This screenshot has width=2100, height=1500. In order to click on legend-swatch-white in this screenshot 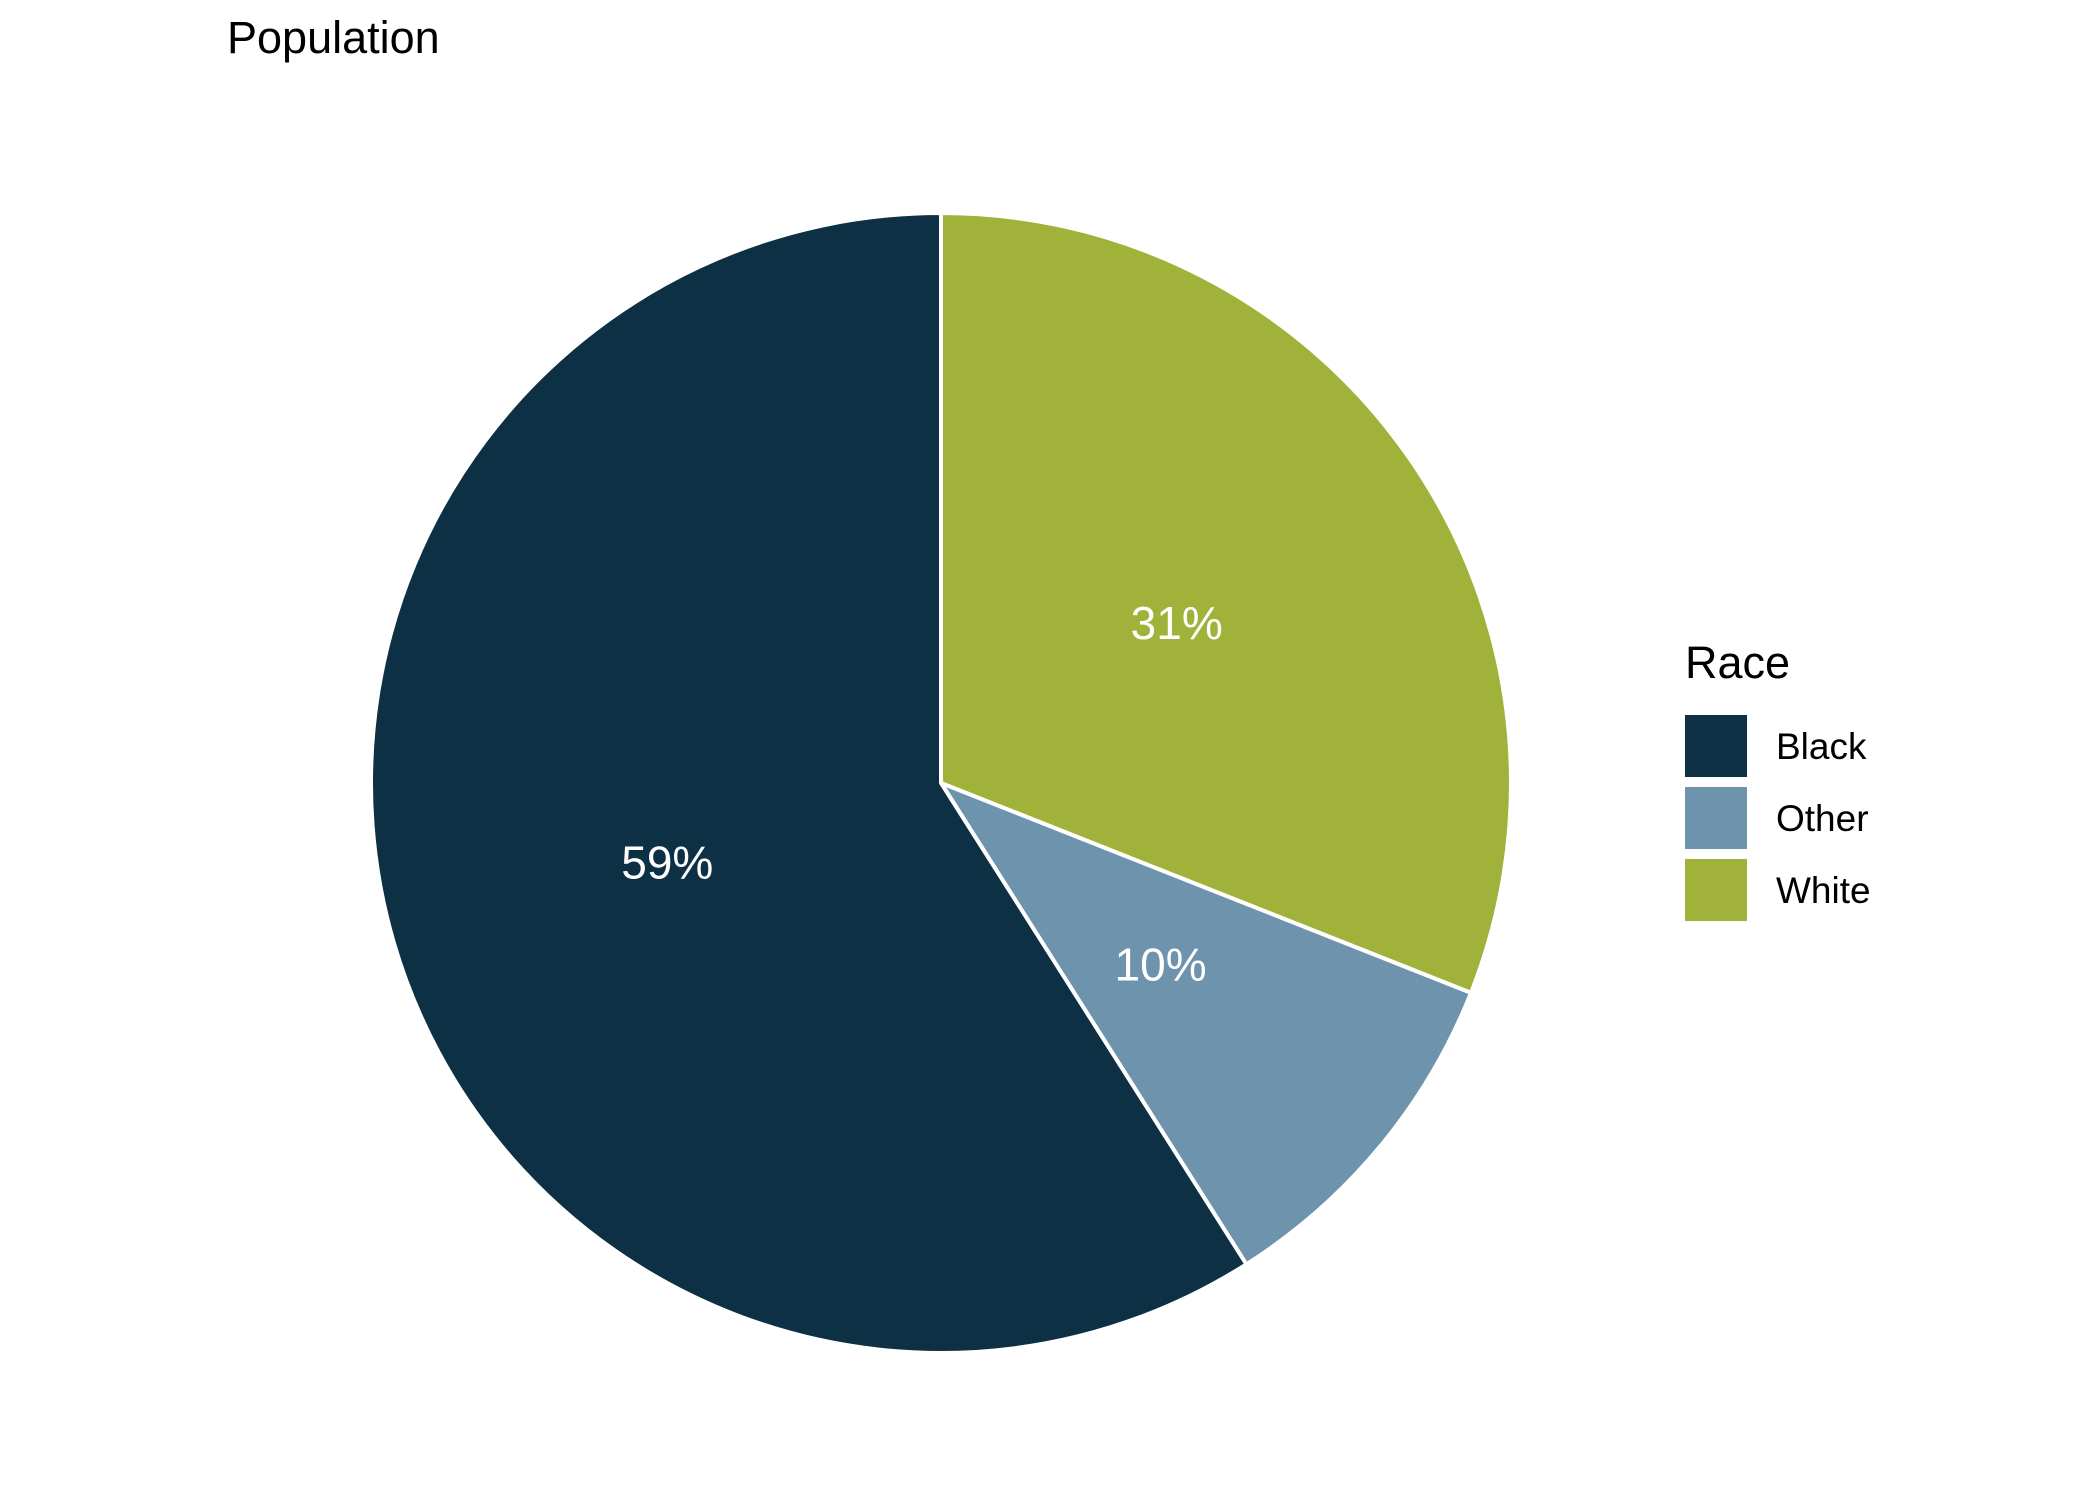, I will do `click(1716, 890)`.